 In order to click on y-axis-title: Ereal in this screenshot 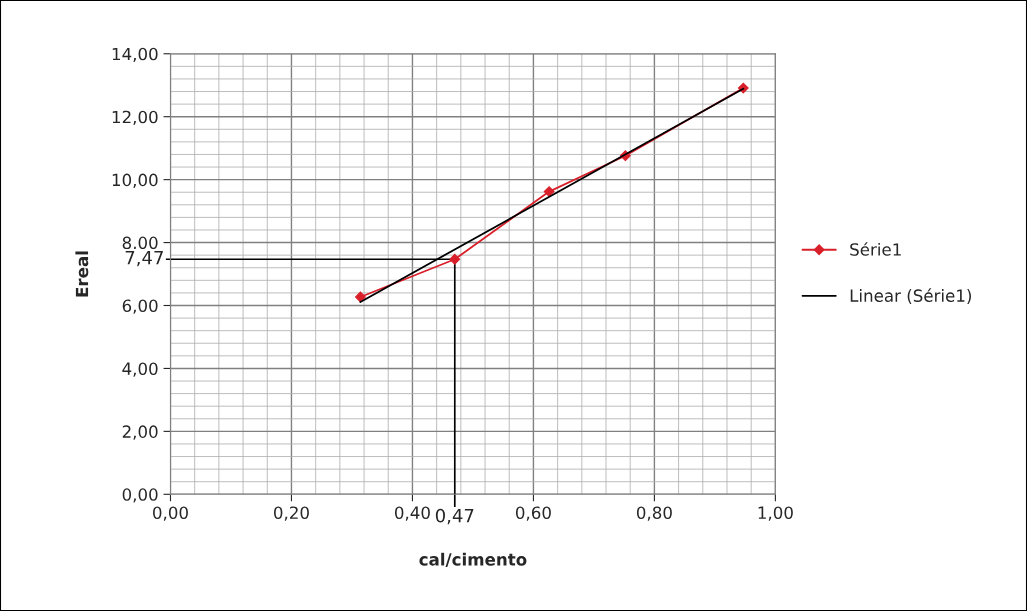, I will do `click(82, 274)`.